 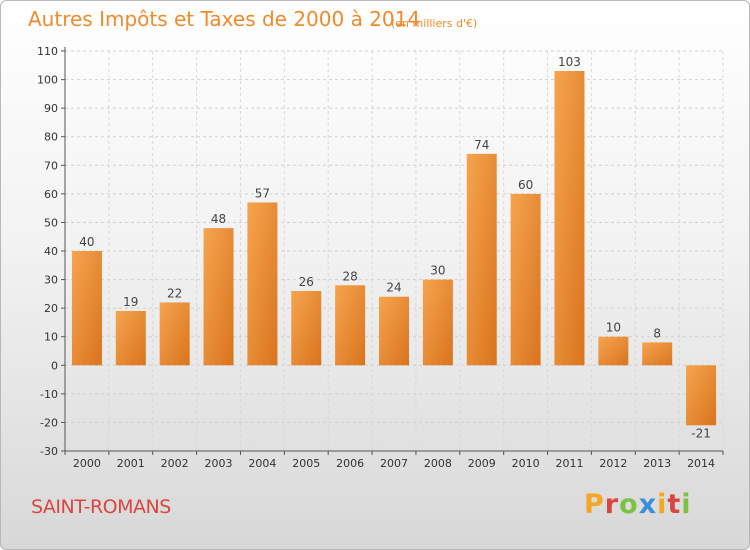 What do you see at coordinates (306, 463) in the screenshot?
I see `x-tick-label: 2005` at bounding box center [306, 463].